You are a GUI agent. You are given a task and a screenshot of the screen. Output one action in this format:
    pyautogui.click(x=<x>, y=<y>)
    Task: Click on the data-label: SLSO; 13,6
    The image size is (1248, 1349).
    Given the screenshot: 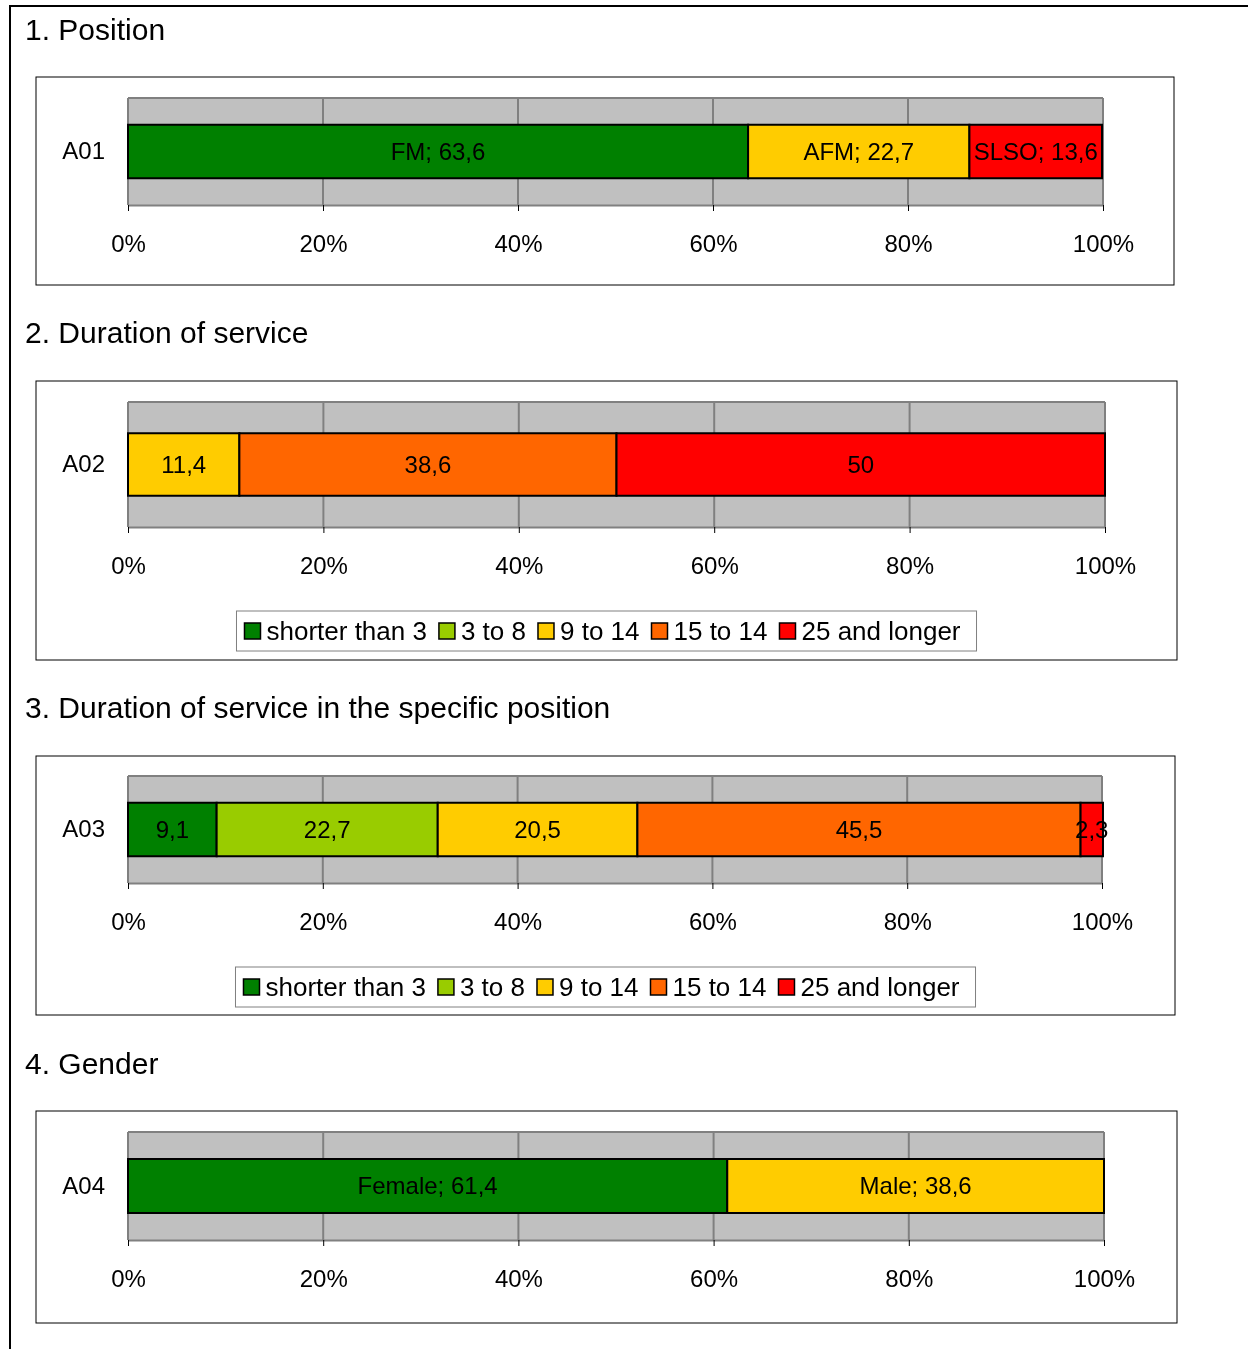 What is the action you would take?
    pyautogui.click(x=1035, y=151)
    